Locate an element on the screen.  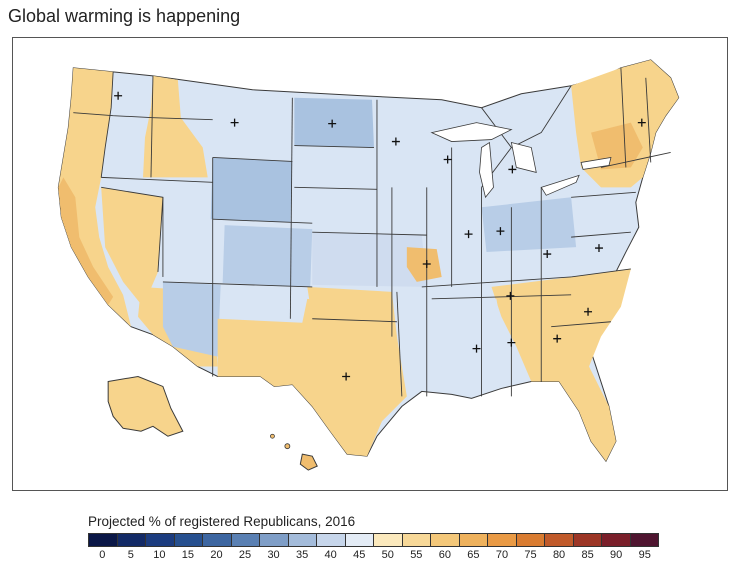
kansas-missouri-region is located at coordinates (369, 259).